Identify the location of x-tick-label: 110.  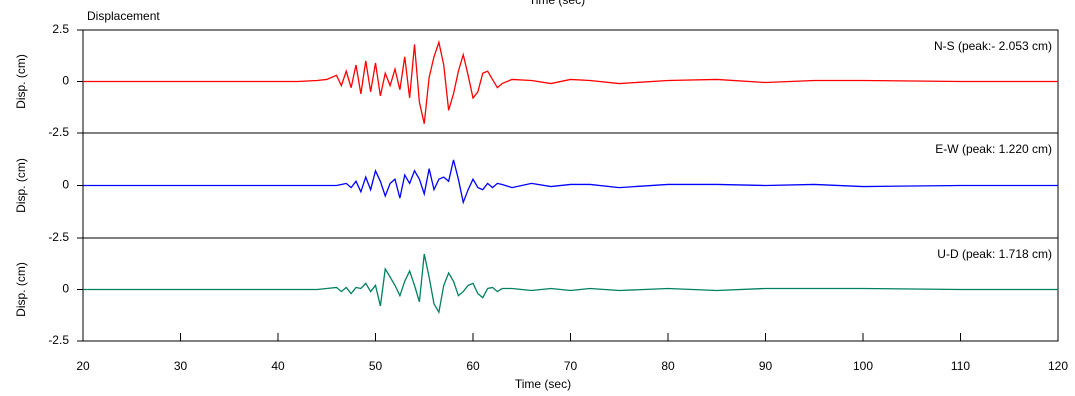
(960, 366).